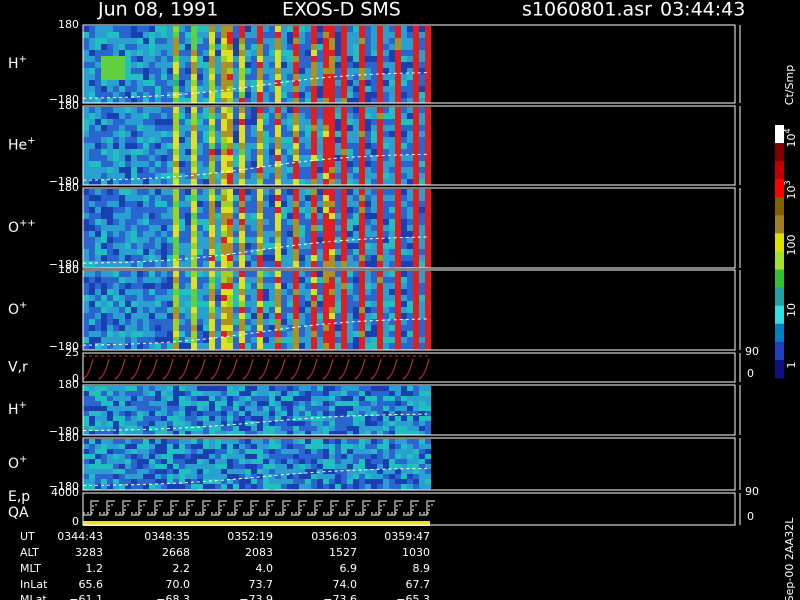  What do you see at coordinates (17, 463) in the screenshot?
I see `panel-label: O+` at bounding box center [17, 463].